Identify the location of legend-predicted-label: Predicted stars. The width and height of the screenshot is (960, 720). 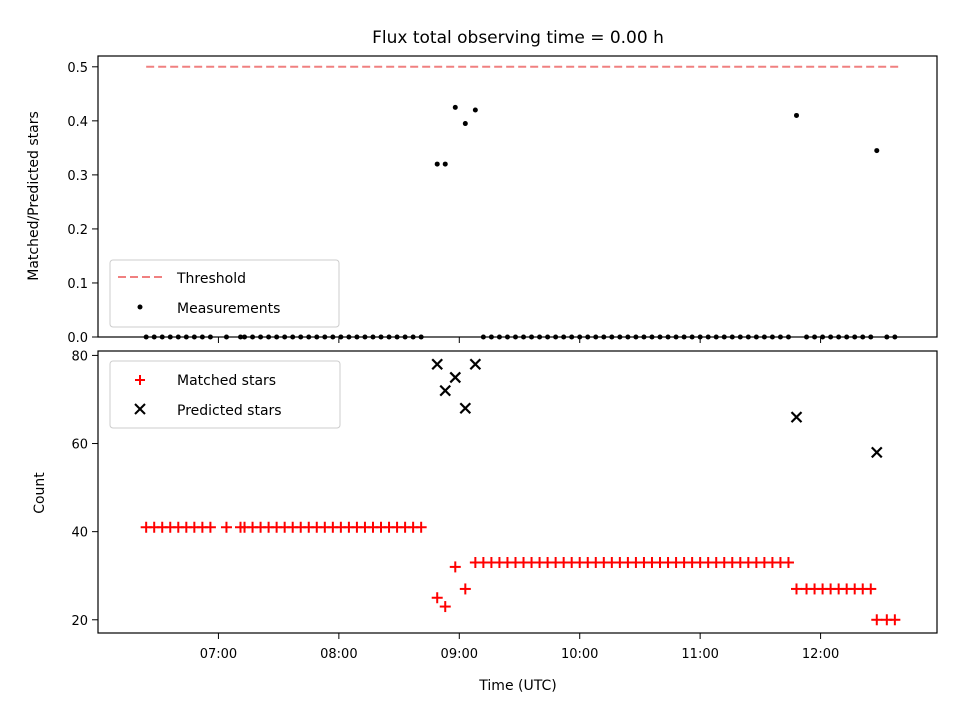
(229, 411).